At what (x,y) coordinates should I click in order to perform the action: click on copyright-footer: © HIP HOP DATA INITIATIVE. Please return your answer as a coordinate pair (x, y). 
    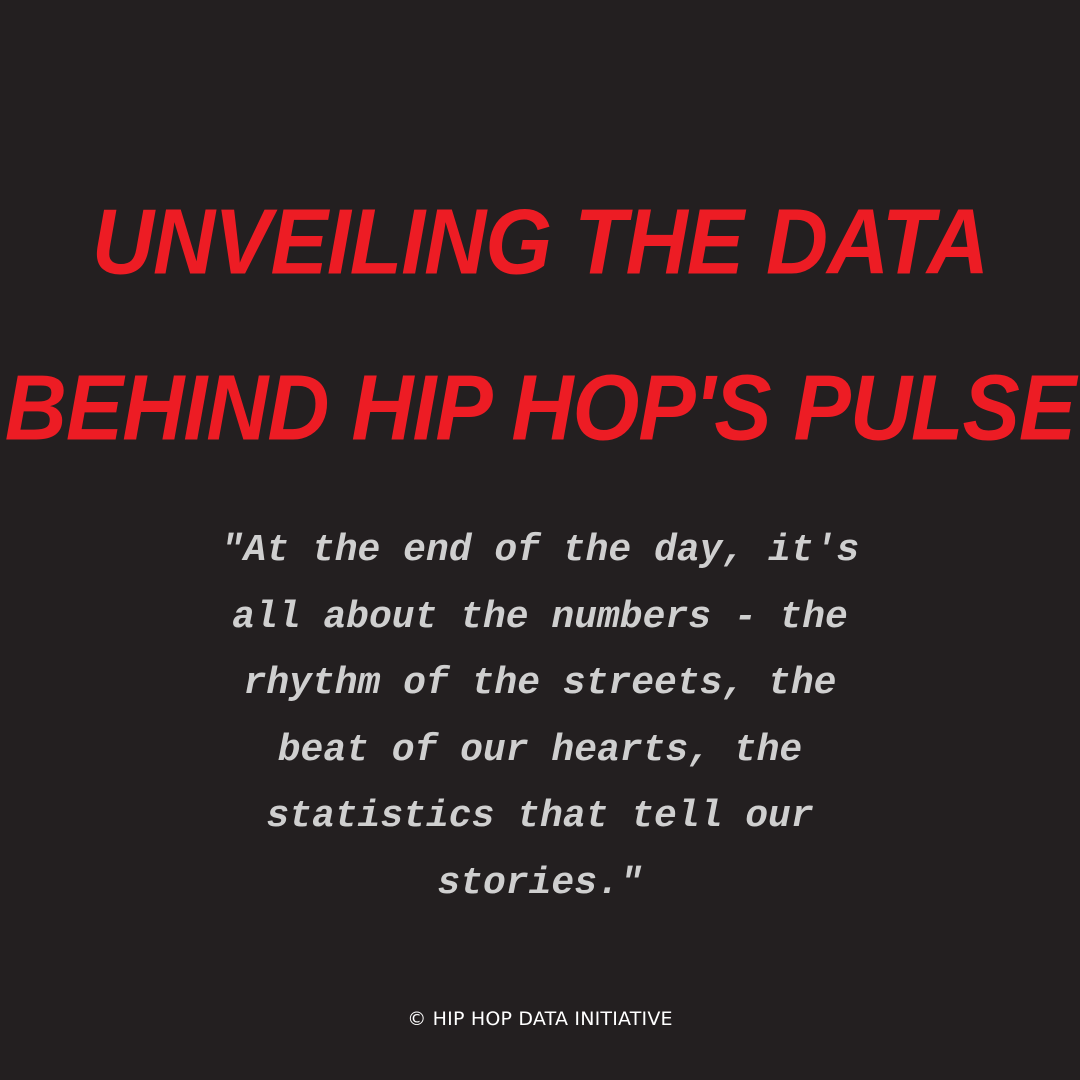
    Looking at the image, I should click on (540, 1019).